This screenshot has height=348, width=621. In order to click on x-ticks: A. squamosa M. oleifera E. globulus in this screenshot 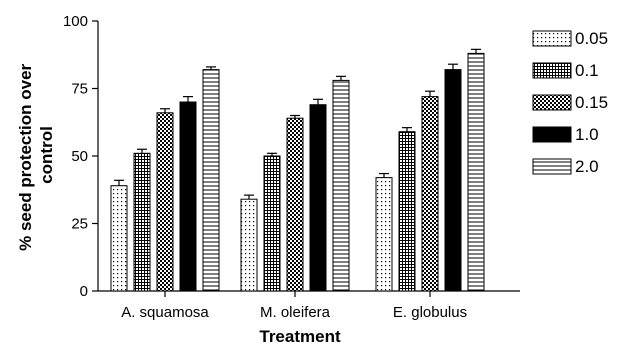, I will do `click(294, 306)`.